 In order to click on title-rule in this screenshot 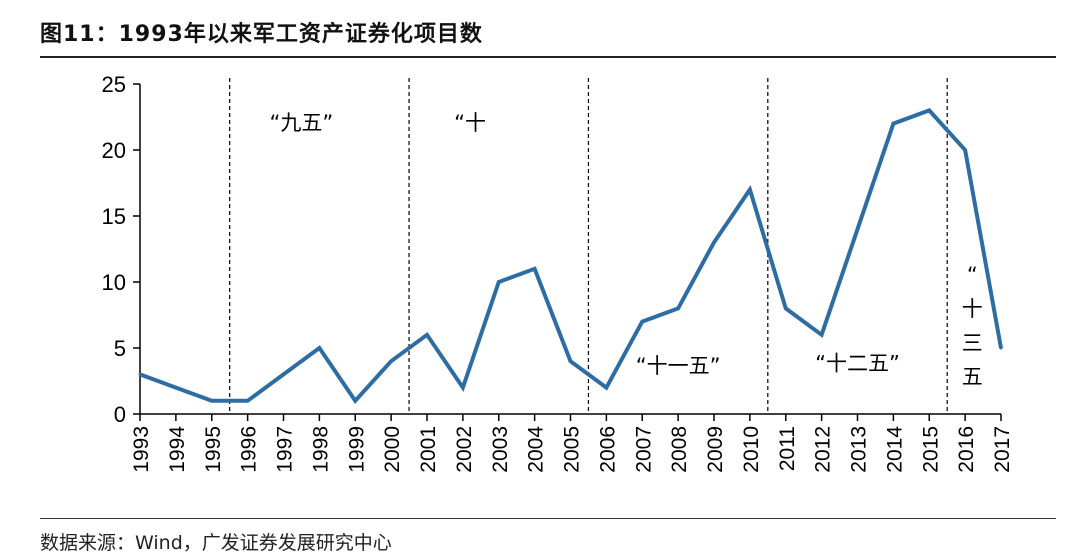, I will do `click(548, 57)`.